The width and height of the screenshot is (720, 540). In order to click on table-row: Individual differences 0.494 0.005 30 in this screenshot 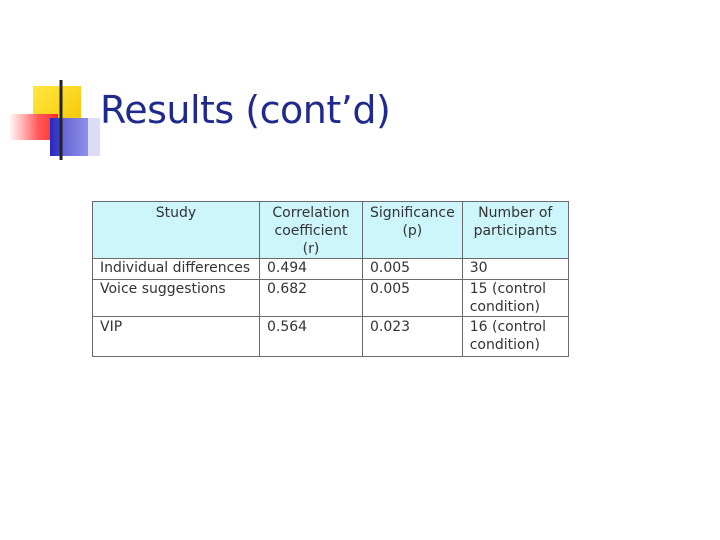, I will do `click(330, 269)`.